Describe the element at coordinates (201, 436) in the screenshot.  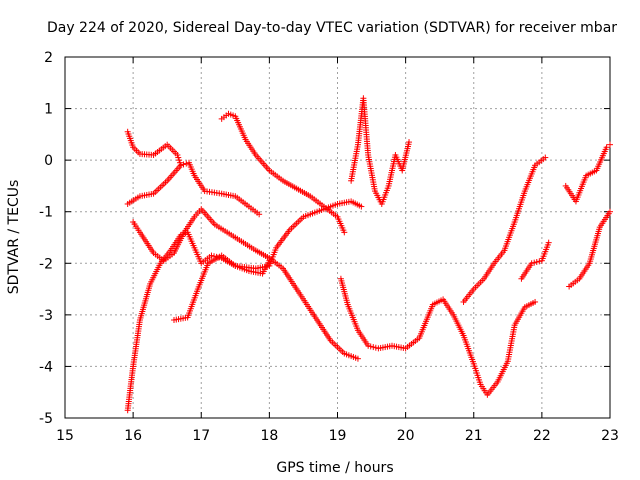
I see `x-tick-label: 17` at that location.